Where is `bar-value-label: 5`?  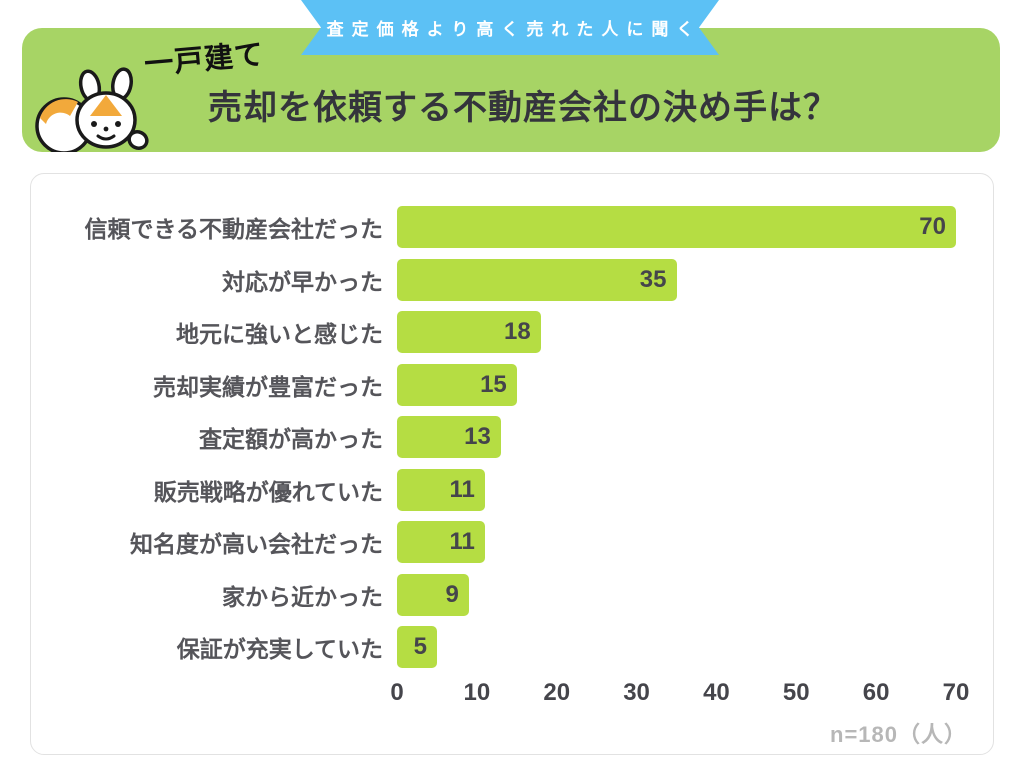
bar-value-label: 5 is located at coordinates (420, 646).